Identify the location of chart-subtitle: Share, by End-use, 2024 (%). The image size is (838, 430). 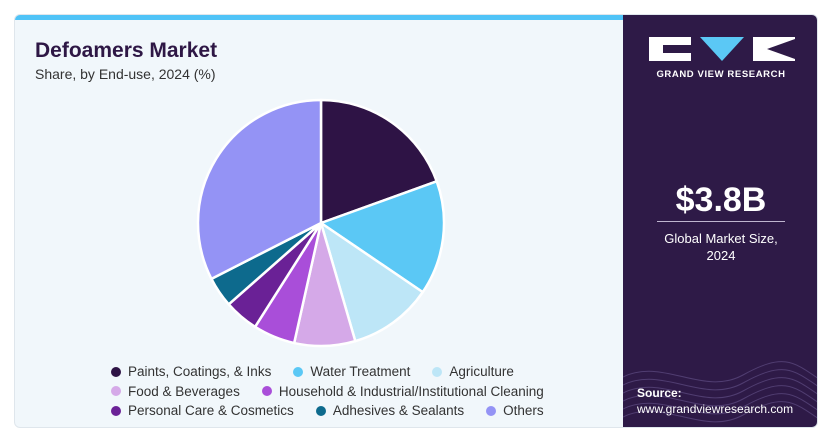
(125, 74).